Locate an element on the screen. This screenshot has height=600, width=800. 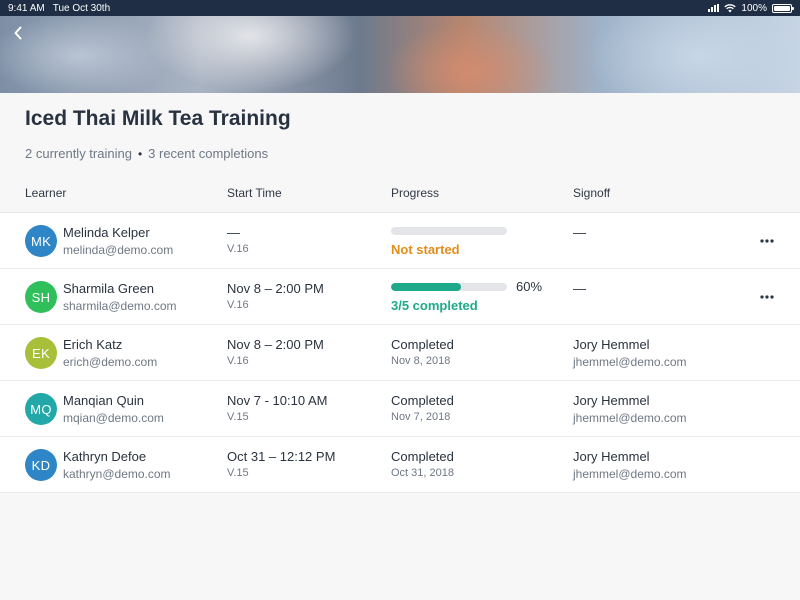
progress-status: Not started is located at coordinates (425, 249).